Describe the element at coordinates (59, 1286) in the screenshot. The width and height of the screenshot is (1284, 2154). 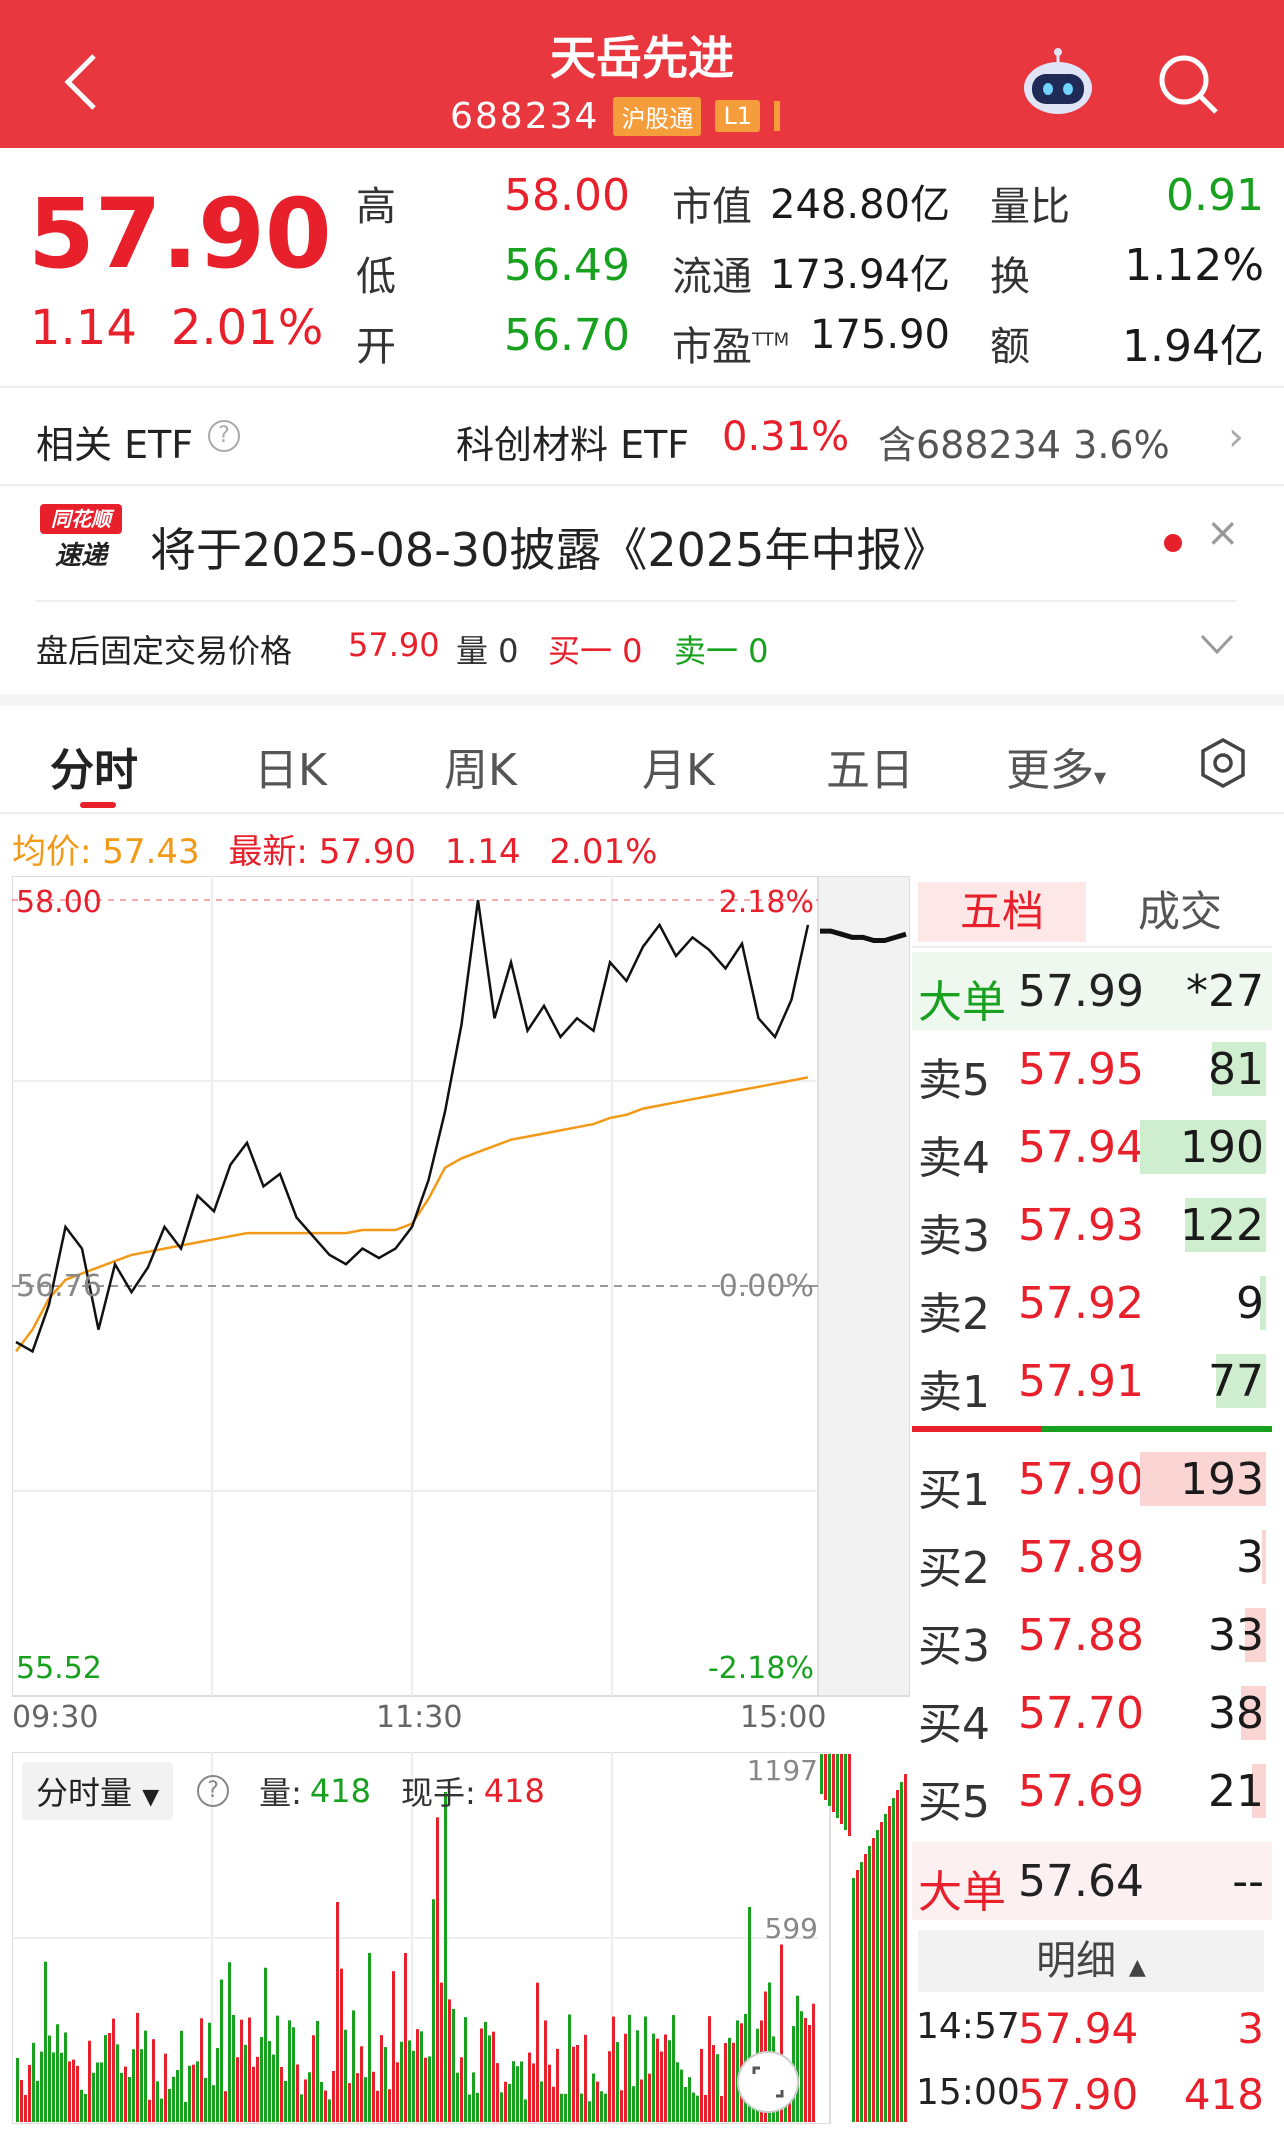
I see `y-label-mid: 56.76` at that location.